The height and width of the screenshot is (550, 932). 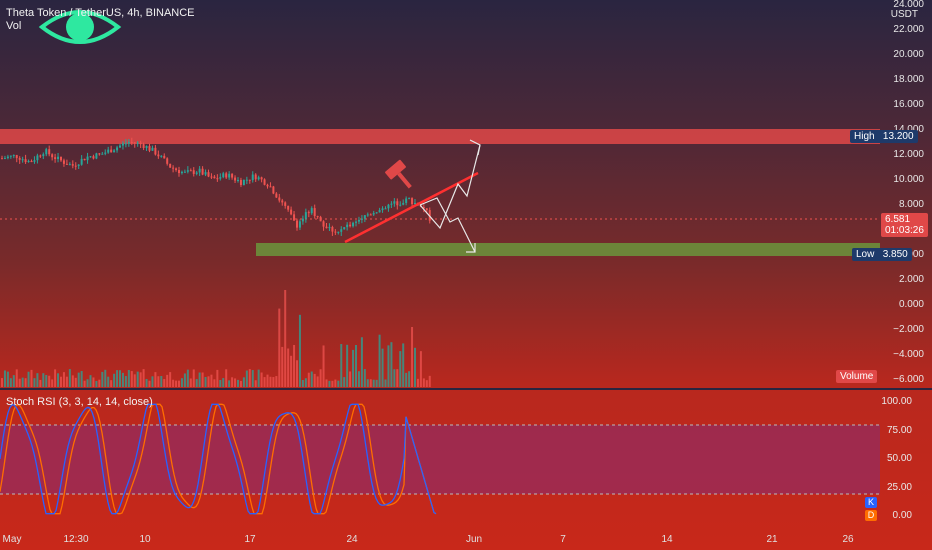 What do you see at coordinates (14, 26) in the screenshot?
I see `volume-indicator-label: Vol` at bounding box center [14, 26].